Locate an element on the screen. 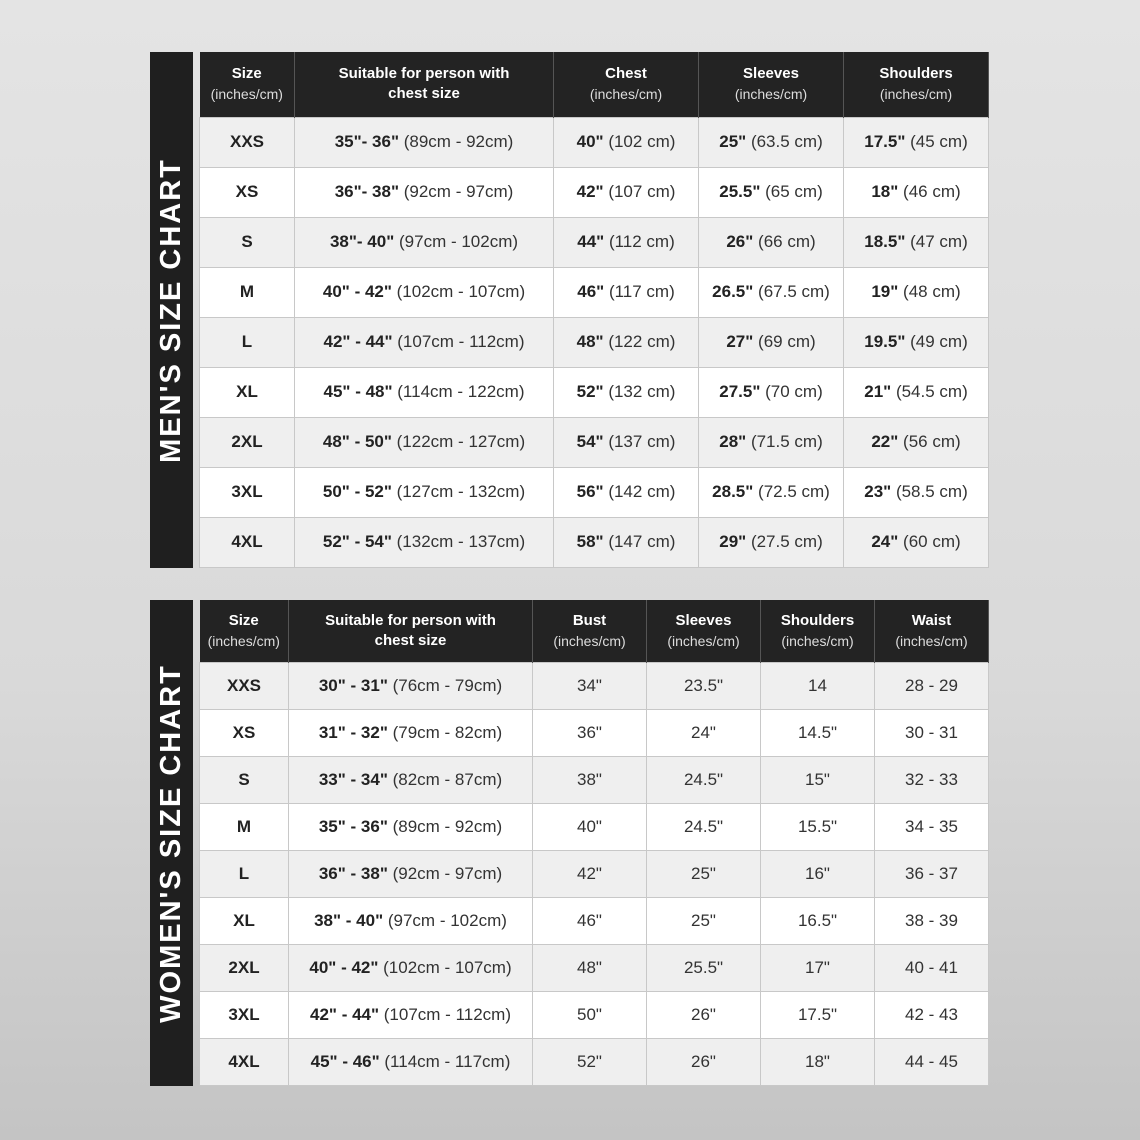  value-secondary: 24" is located at coordinates (703, 732).